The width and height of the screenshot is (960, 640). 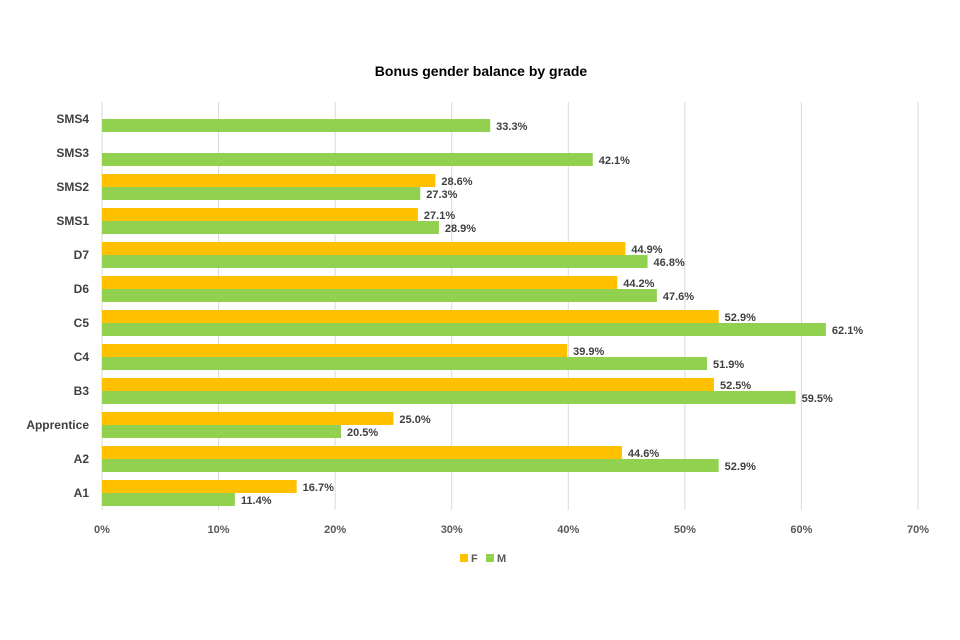 I want to click on legend-label-f: F, so click(x=474, y=559).